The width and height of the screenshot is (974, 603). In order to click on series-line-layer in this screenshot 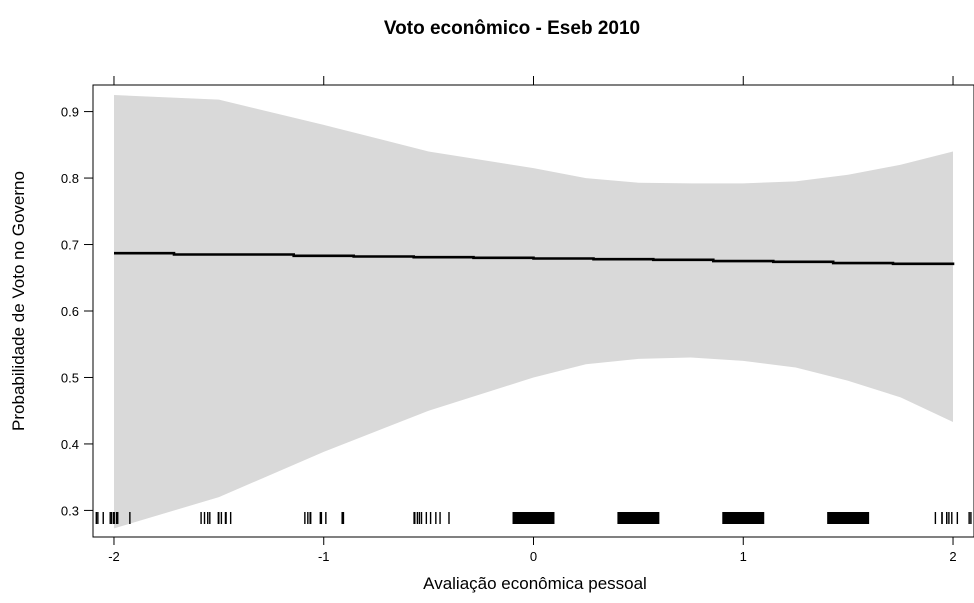, I will do `click(534, 258)`.